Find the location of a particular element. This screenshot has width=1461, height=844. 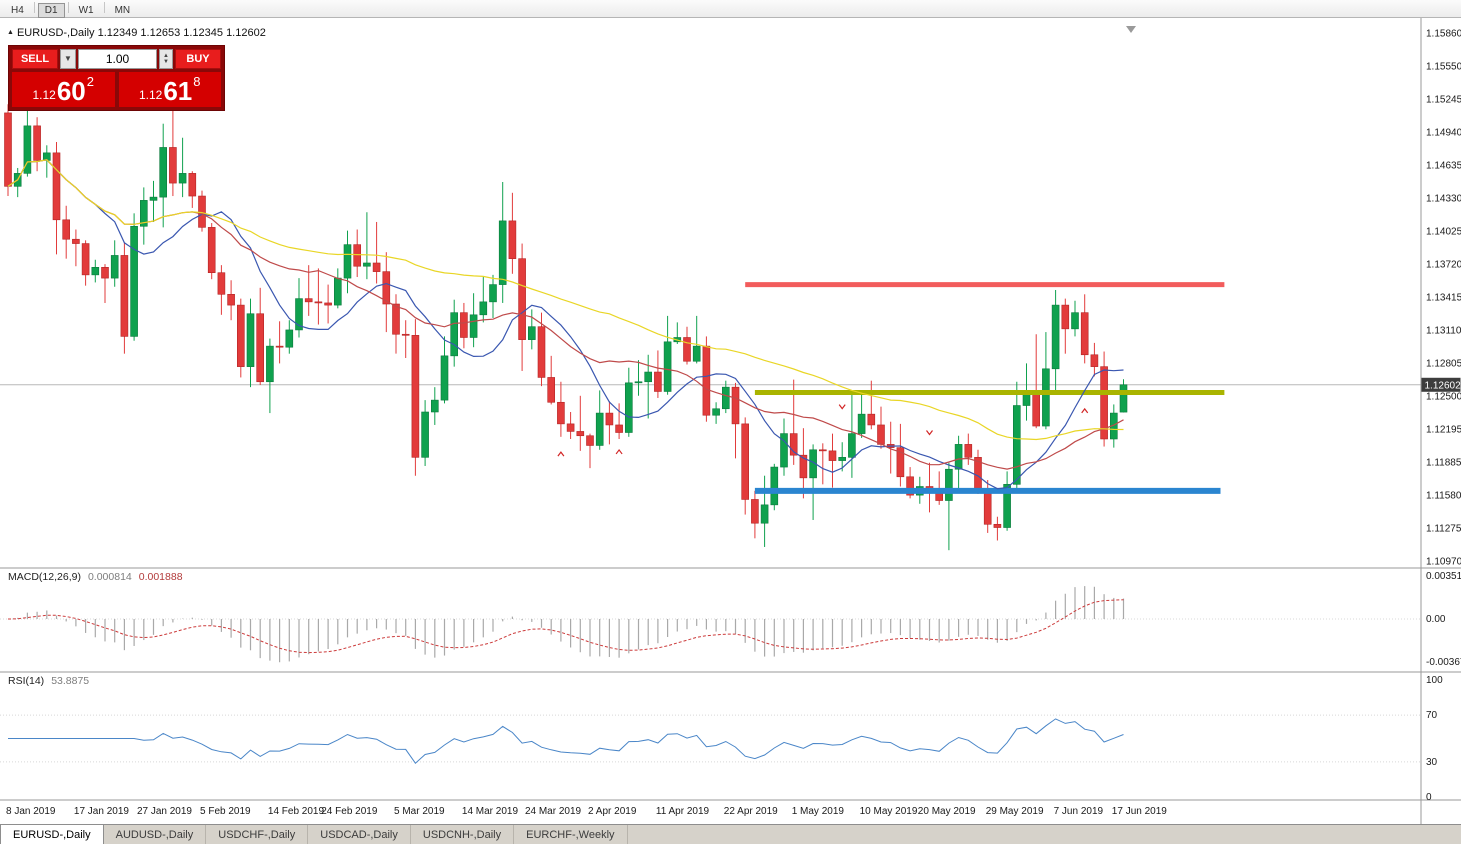

scale-label: 1.15550 is located at coordinates (1443, 67).